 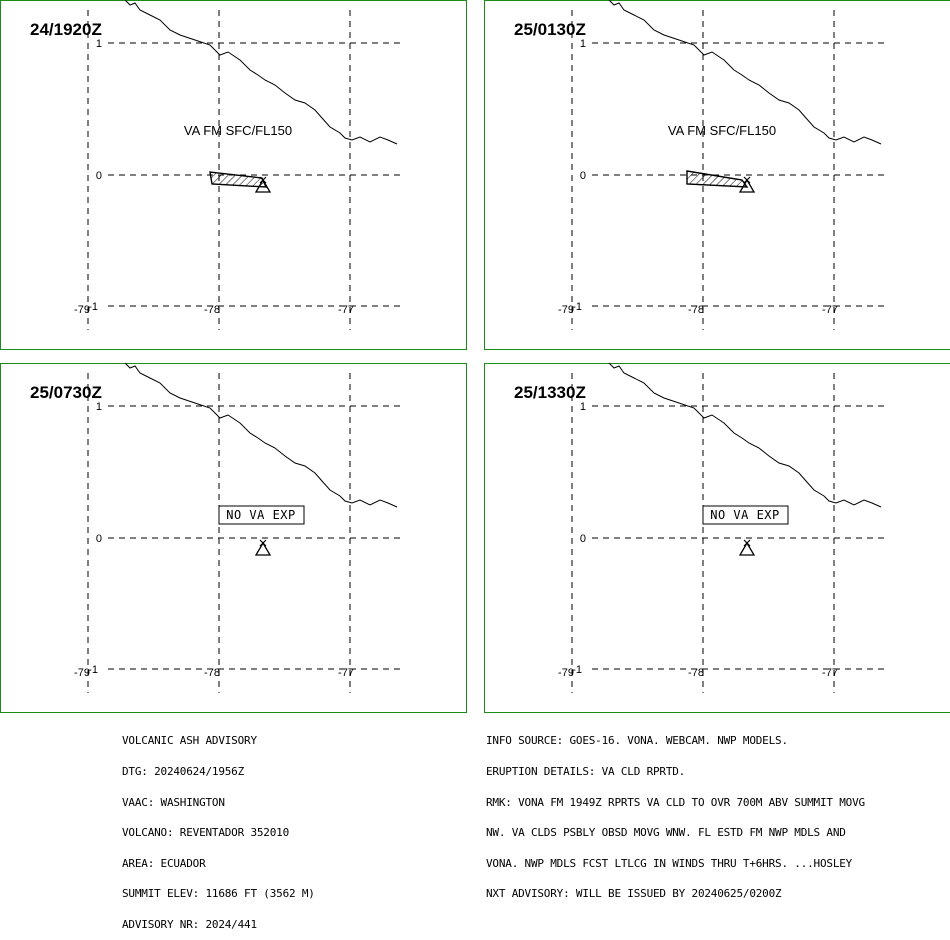 I want to click on panel-time-label: 25/0130Z, so click(x=550, y=29).